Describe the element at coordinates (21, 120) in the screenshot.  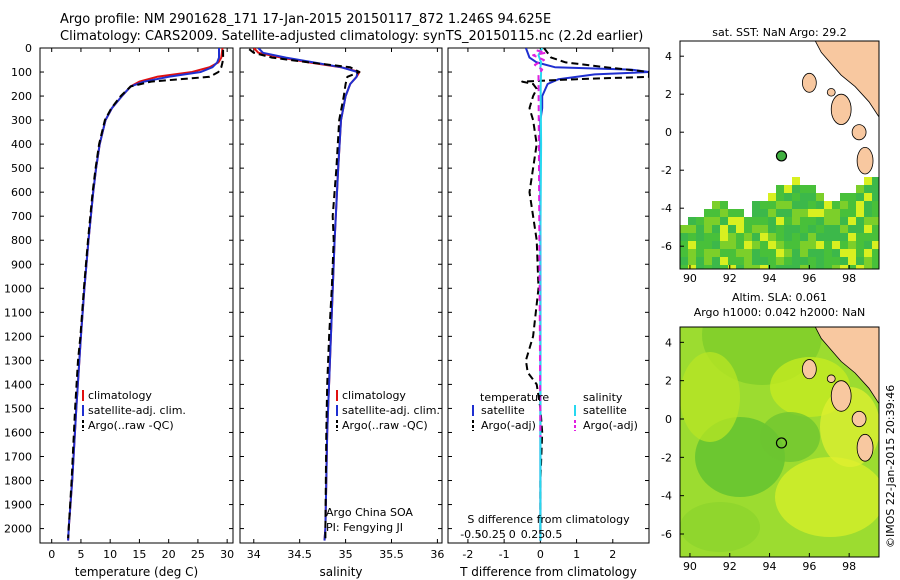
I see `y-tick-label: 300` at that location.